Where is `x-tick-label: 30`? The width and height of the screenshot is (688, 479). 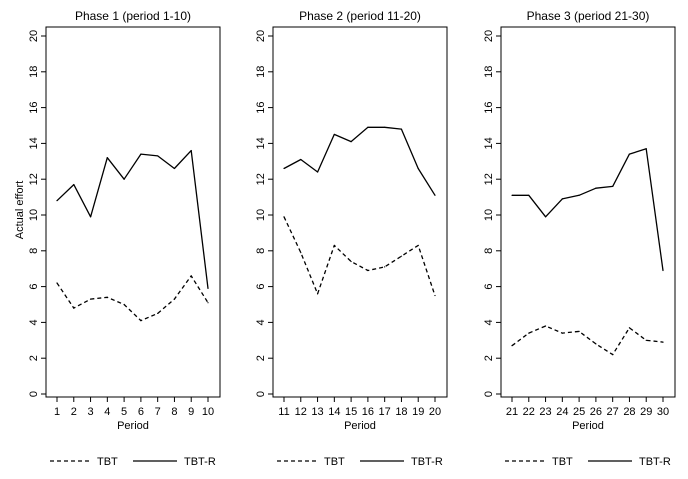 x-tick-label: 30 is located at coordinates (663, 412).